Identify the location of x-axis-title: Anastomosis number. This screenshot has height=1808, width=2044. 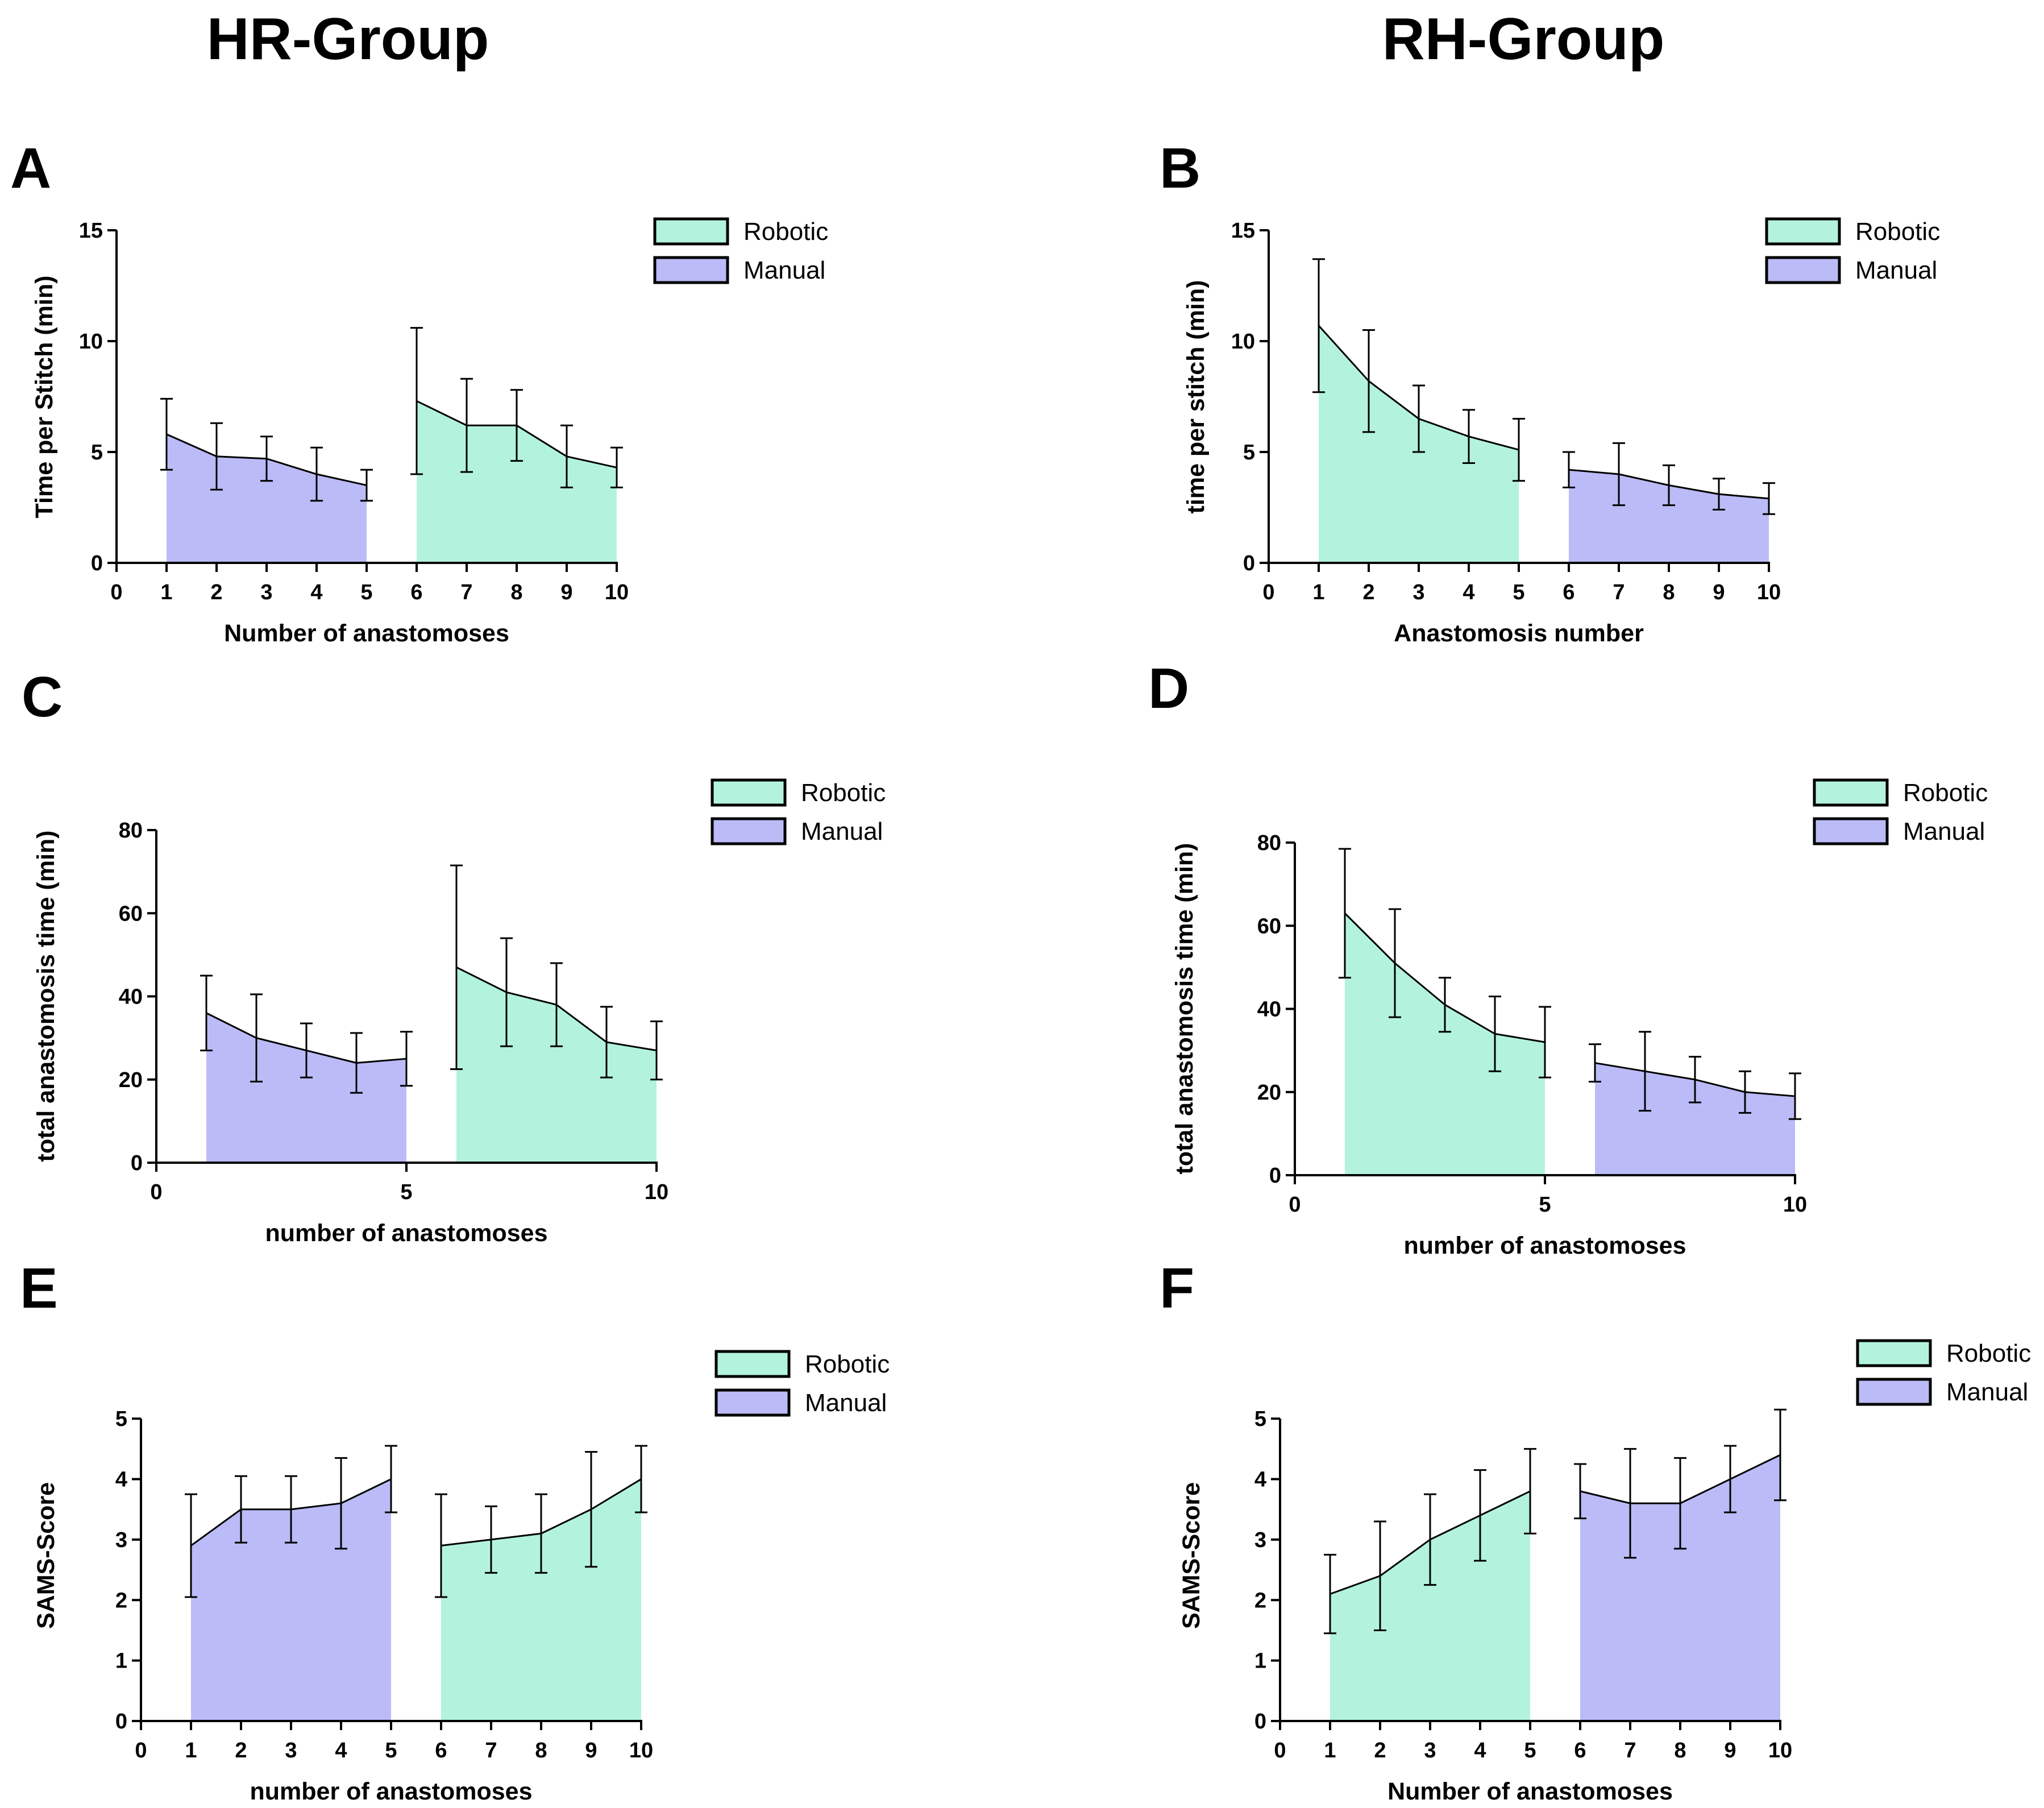
(1519, 633).